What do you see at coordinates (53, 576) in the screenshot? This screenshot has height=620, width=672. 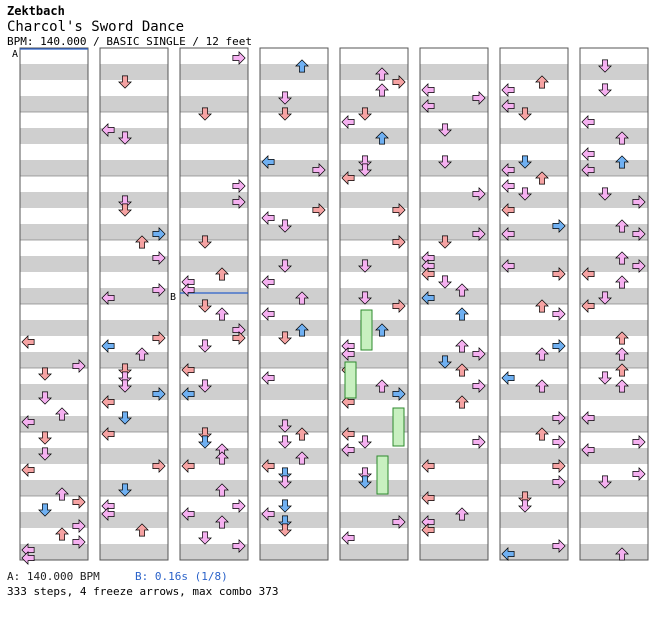 I see `bpm-change: A: 140.000 BPM` at bounding box center [53, 576].